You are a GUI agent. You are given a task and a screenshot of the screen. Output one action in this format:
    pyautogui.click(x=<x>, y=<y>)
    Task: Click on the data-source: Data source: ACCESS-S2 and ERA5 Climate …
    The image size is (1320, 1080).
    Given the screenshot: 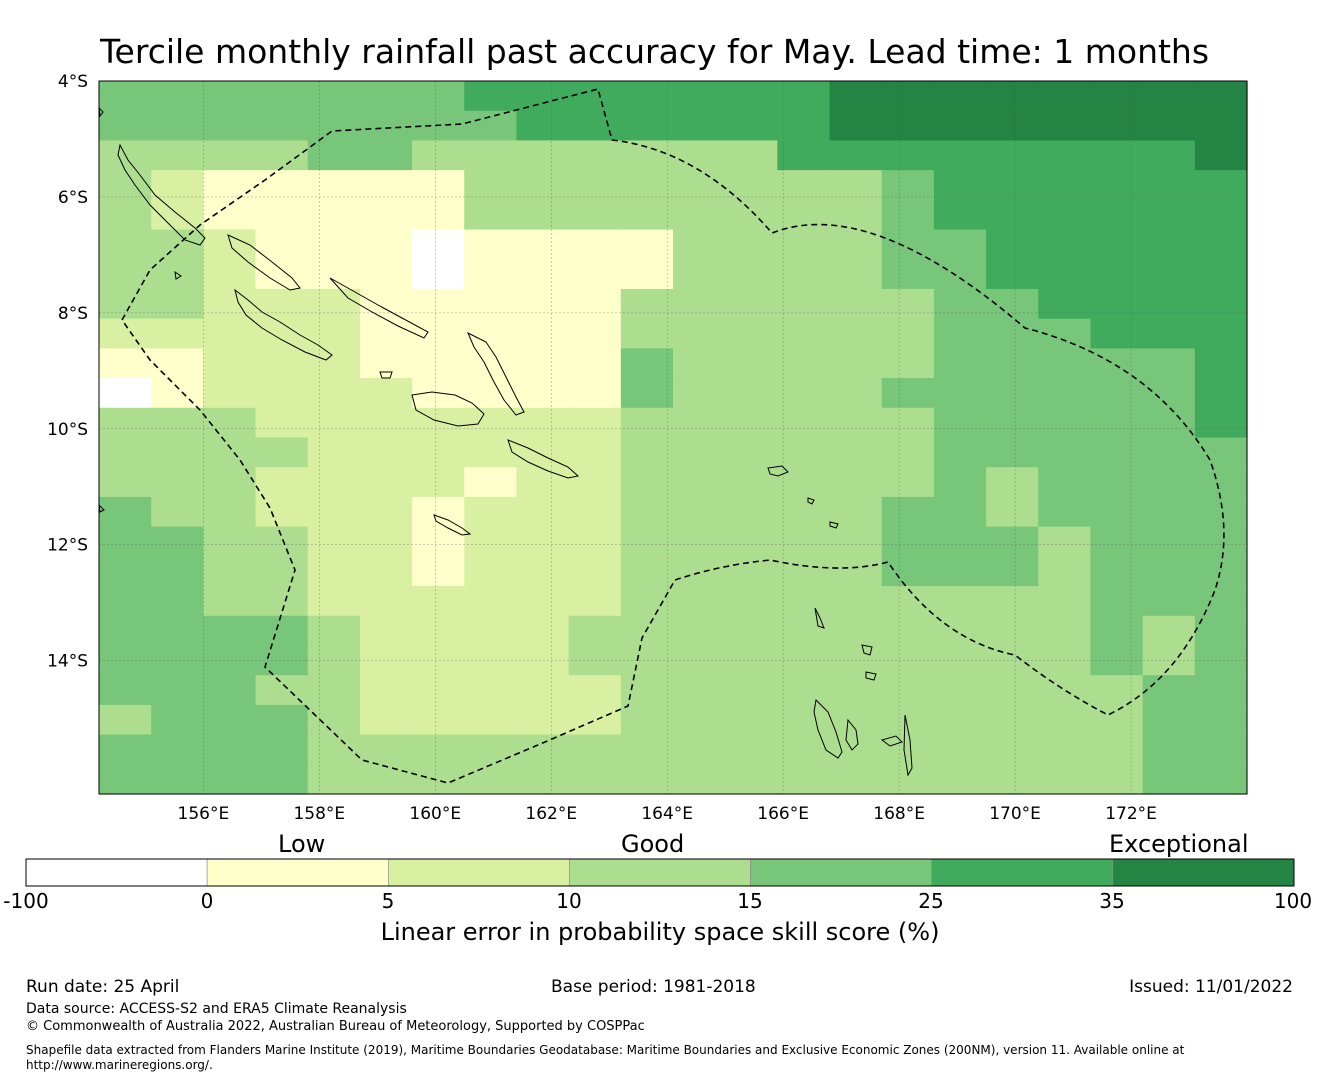 What is the action you would take?
    pyautogui.click(x=216, y=1009)
    